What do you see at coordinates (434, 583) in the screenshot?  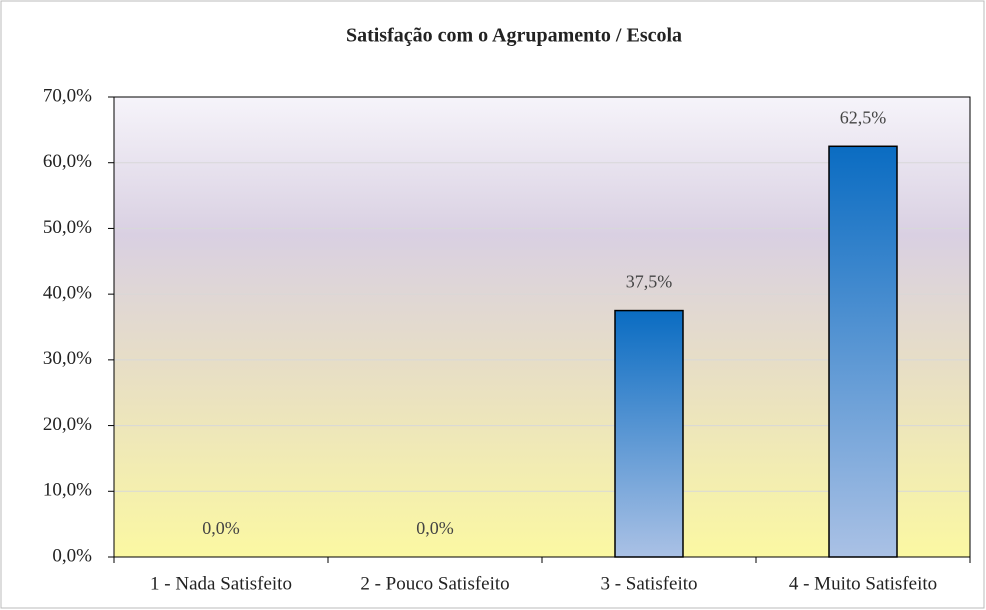 I see `x-tick-label: 2 - Pouco Satisfeito` at bounding box center [434, 583].